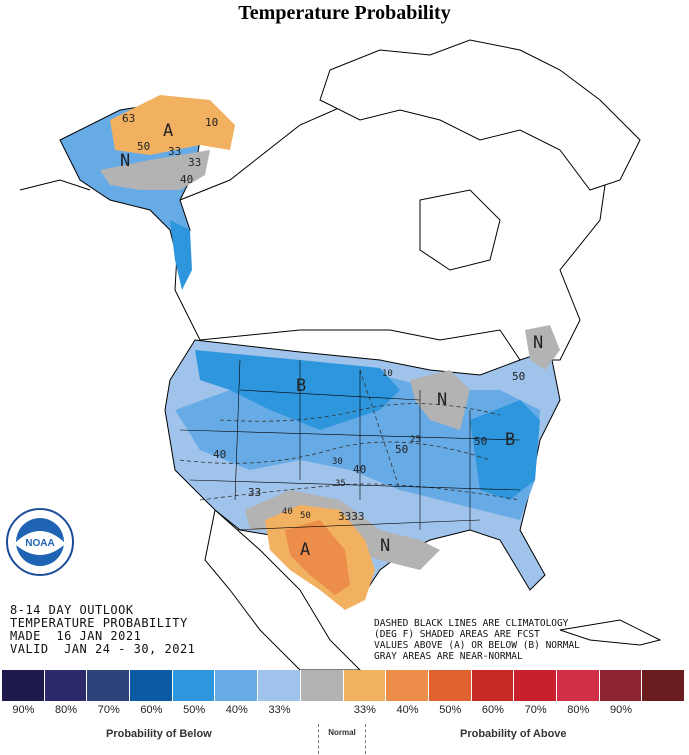 This screenshot has width=689, height=755. I want to click on alaska-near-label: N, so click(125, 161).